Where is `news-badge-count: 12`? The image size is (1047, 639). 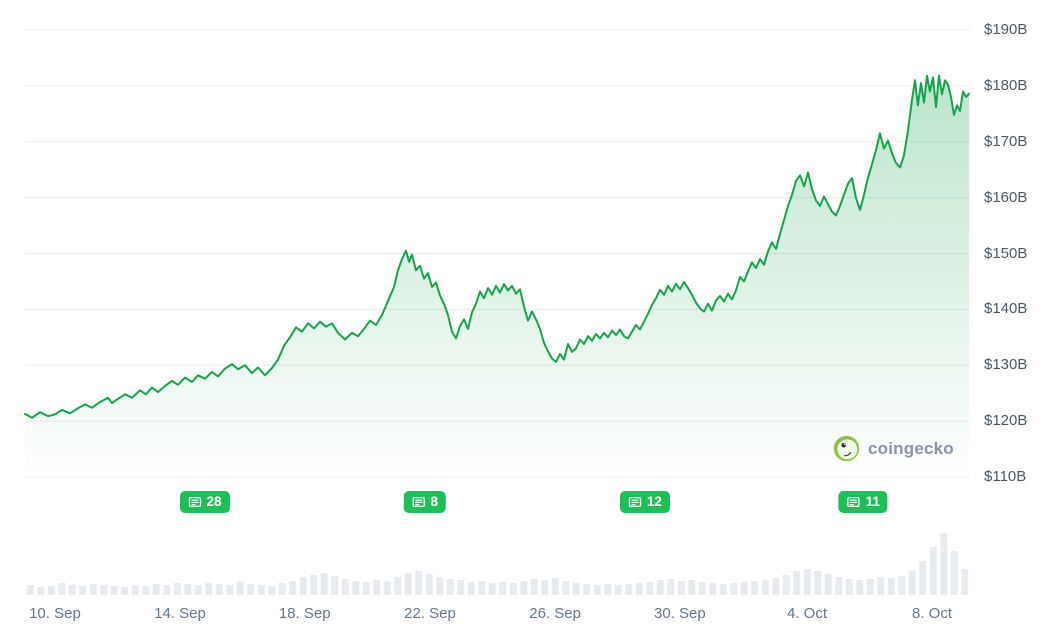 news-badge-count: 12 is located at coordinates (654, 502).